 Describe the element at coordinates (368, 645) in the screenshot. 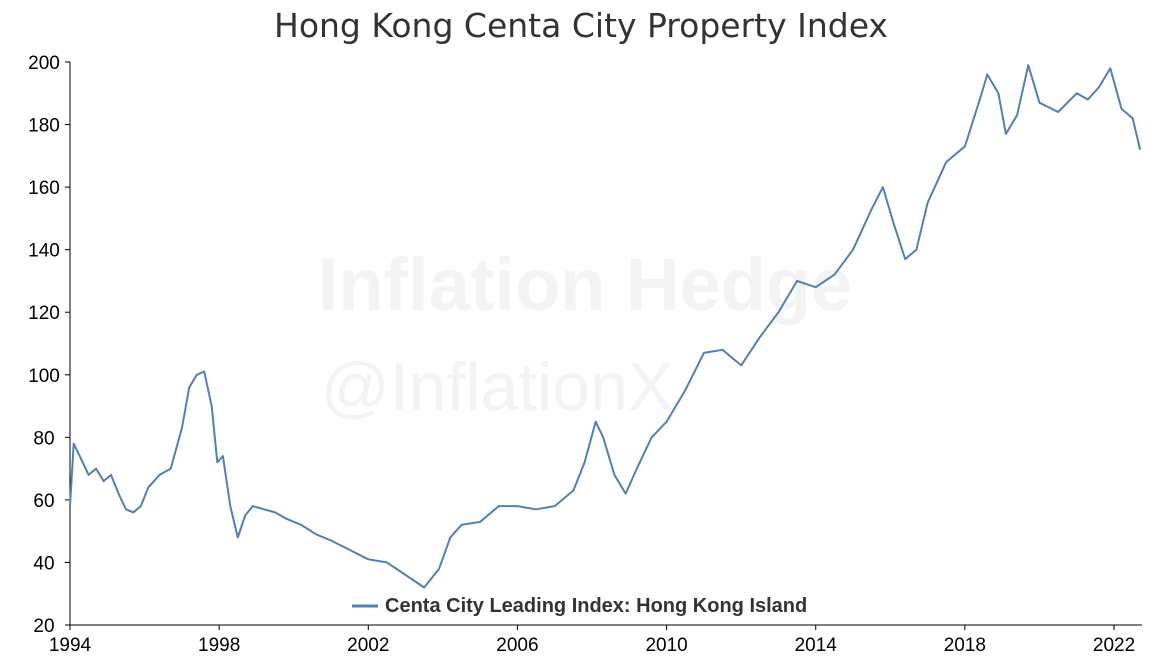

I see `x-tick-label: 2002` at that location.